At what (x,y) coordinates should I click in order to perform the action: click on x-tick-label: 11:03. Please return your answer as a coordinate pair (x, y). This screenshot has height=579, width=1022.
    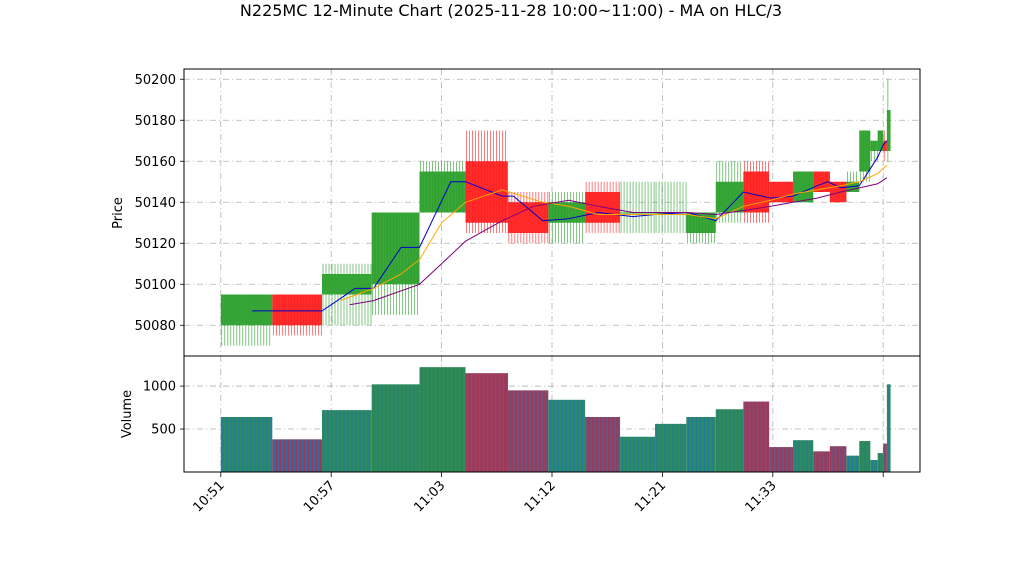
    Looking at the image, I should click on (429, 496).